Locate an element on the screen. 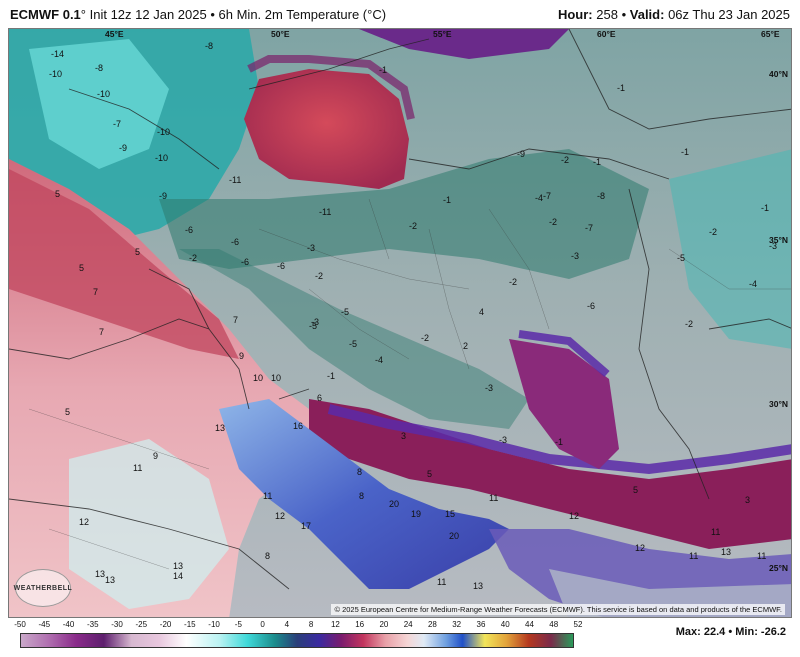 The width and height of the screenshot is (800, 657). legend-tick: -10 is located at coordinates (214, 624).